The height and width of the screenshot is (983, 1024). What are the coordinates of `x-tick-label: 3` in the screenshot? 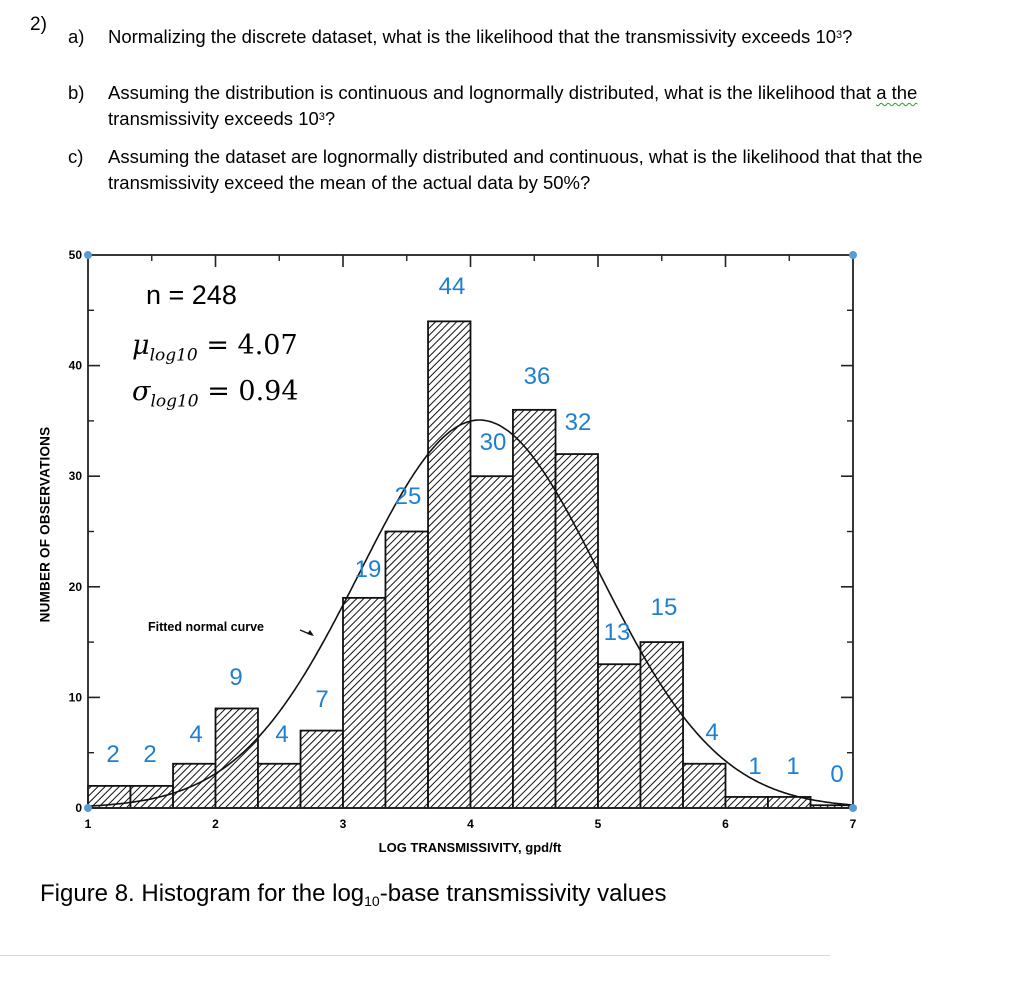 It's located at (343, 824).